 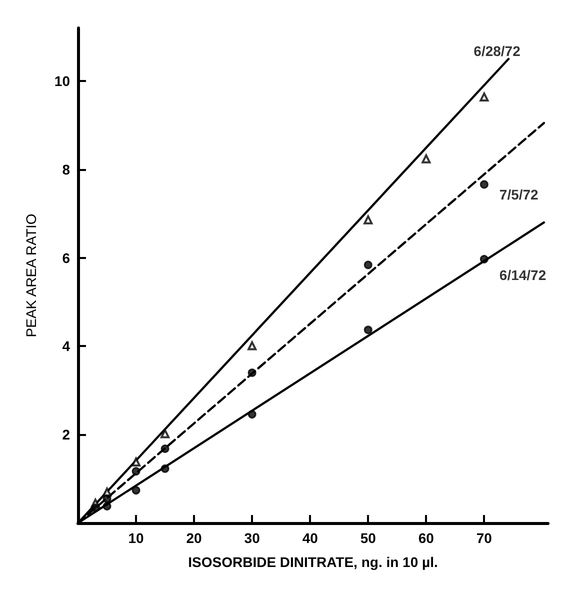 I want to click on y-tick-label: 8, so click(x=66, y=169).